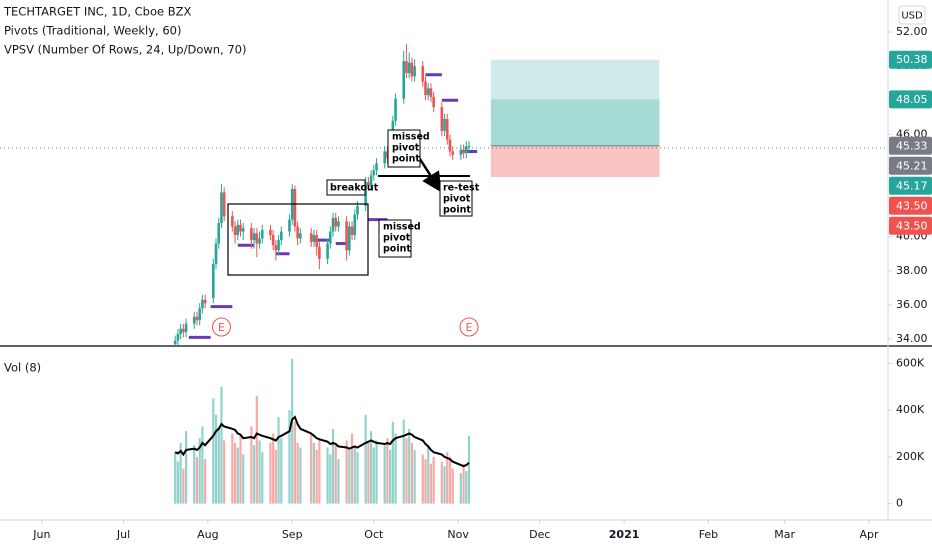 This screenshot has height=550, width=932. I want to click on price-tag-label: 43.50, so click(912, 225).